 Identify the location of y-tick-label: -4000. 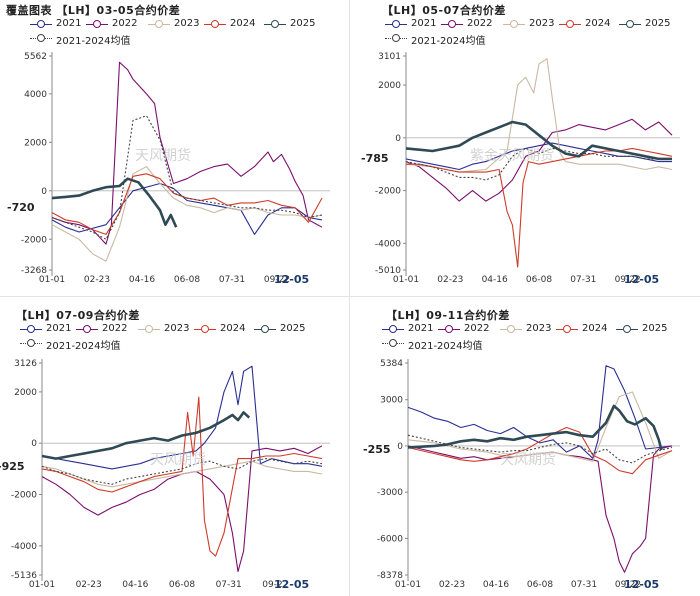
(24, 547).